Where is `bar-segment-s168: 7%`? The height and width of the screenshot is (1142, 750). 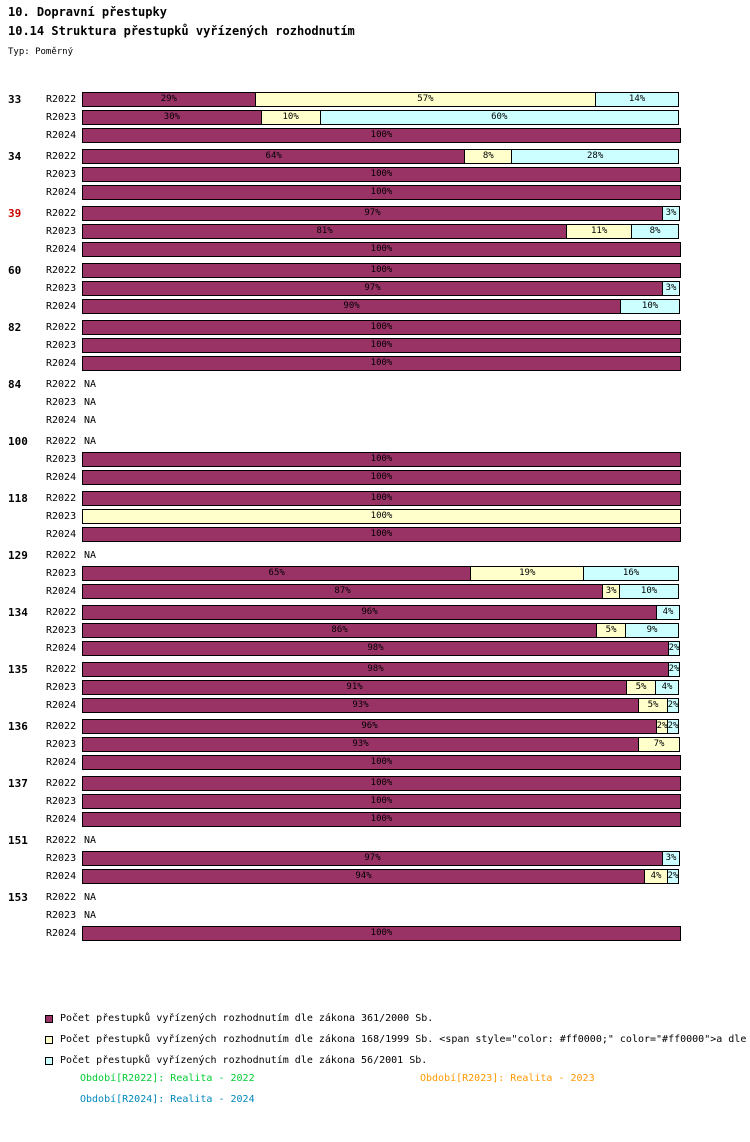
bar-segment-s168: 7% is located at coordinates (659, 744).